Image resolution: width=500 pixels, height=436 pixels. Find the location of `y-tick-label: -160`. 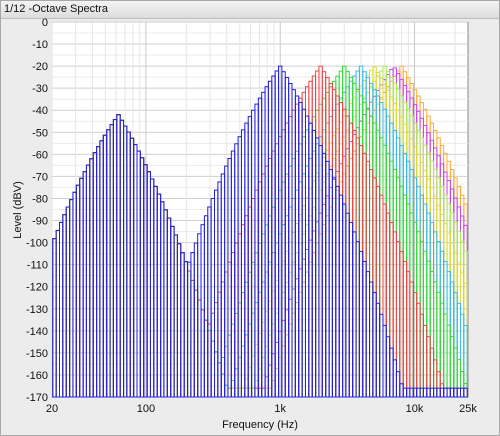

y-tick-label: -160 is located at coordinates (37, 376).